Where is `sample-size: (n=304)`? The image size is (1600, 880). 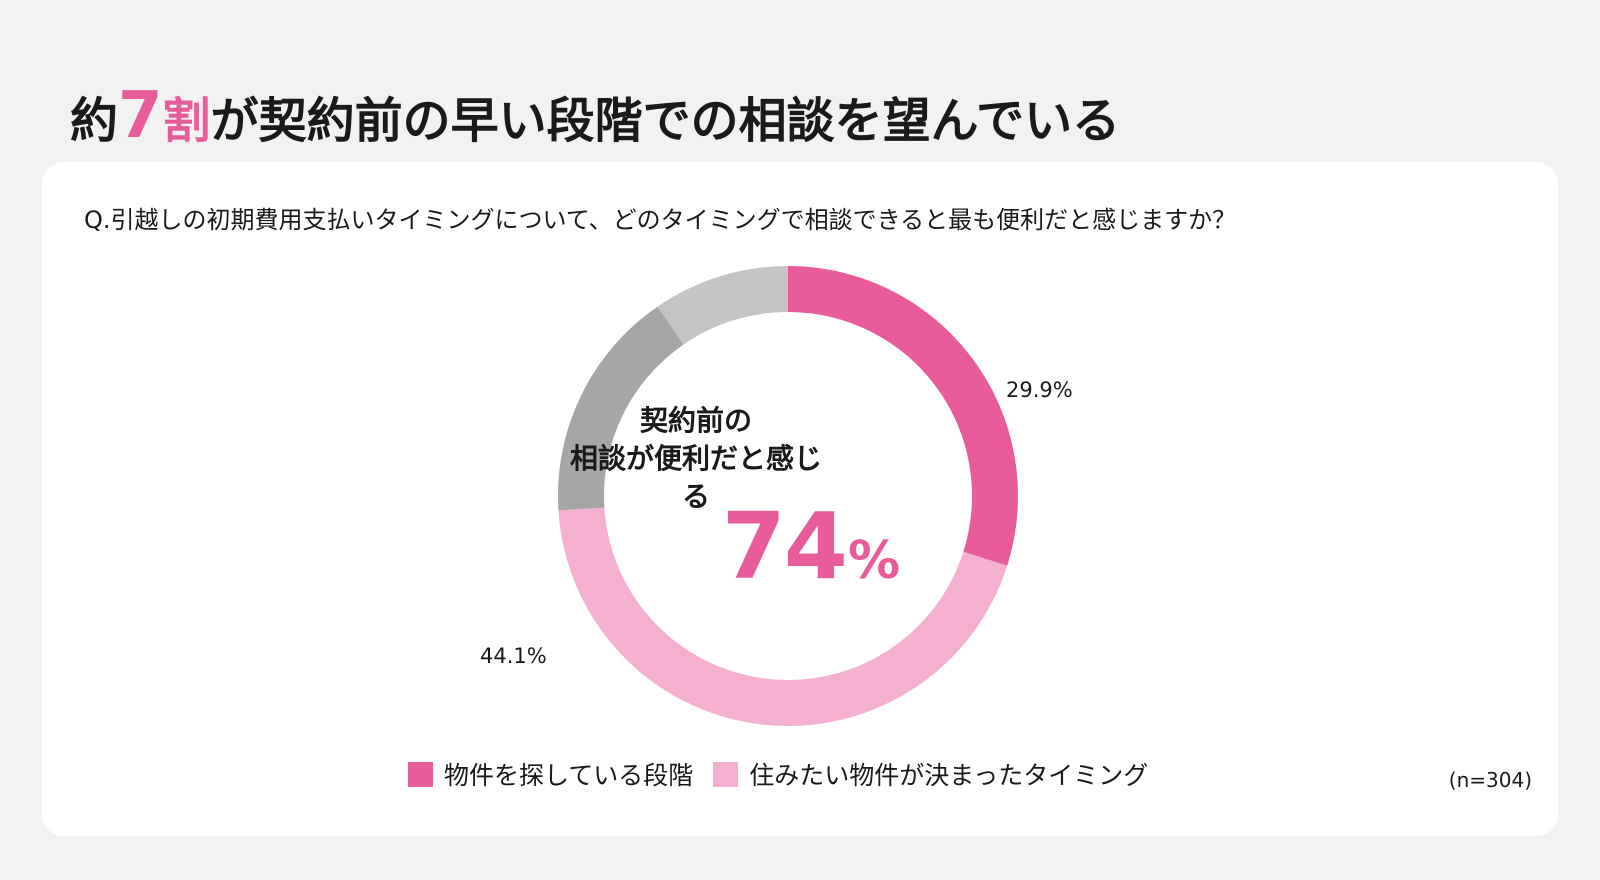
sample-size: (n=304) is located at coordinates (1490, 780).